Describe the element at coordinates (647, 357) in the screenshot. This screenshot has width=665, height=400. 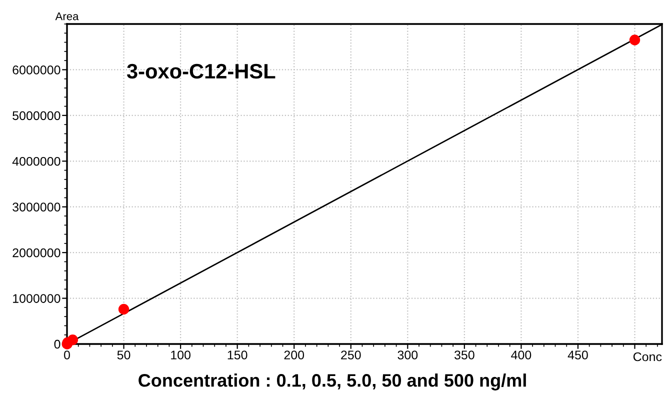
I see `x-axis-title: Conc` at that location.